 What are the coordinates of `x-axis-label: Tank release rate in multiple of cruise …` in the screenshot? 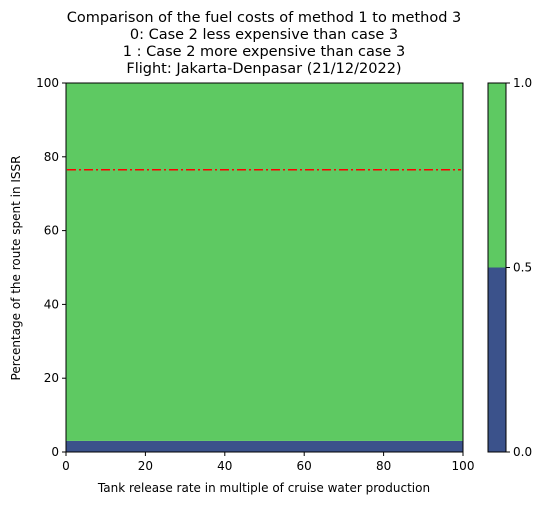 It's located at (263, 488).